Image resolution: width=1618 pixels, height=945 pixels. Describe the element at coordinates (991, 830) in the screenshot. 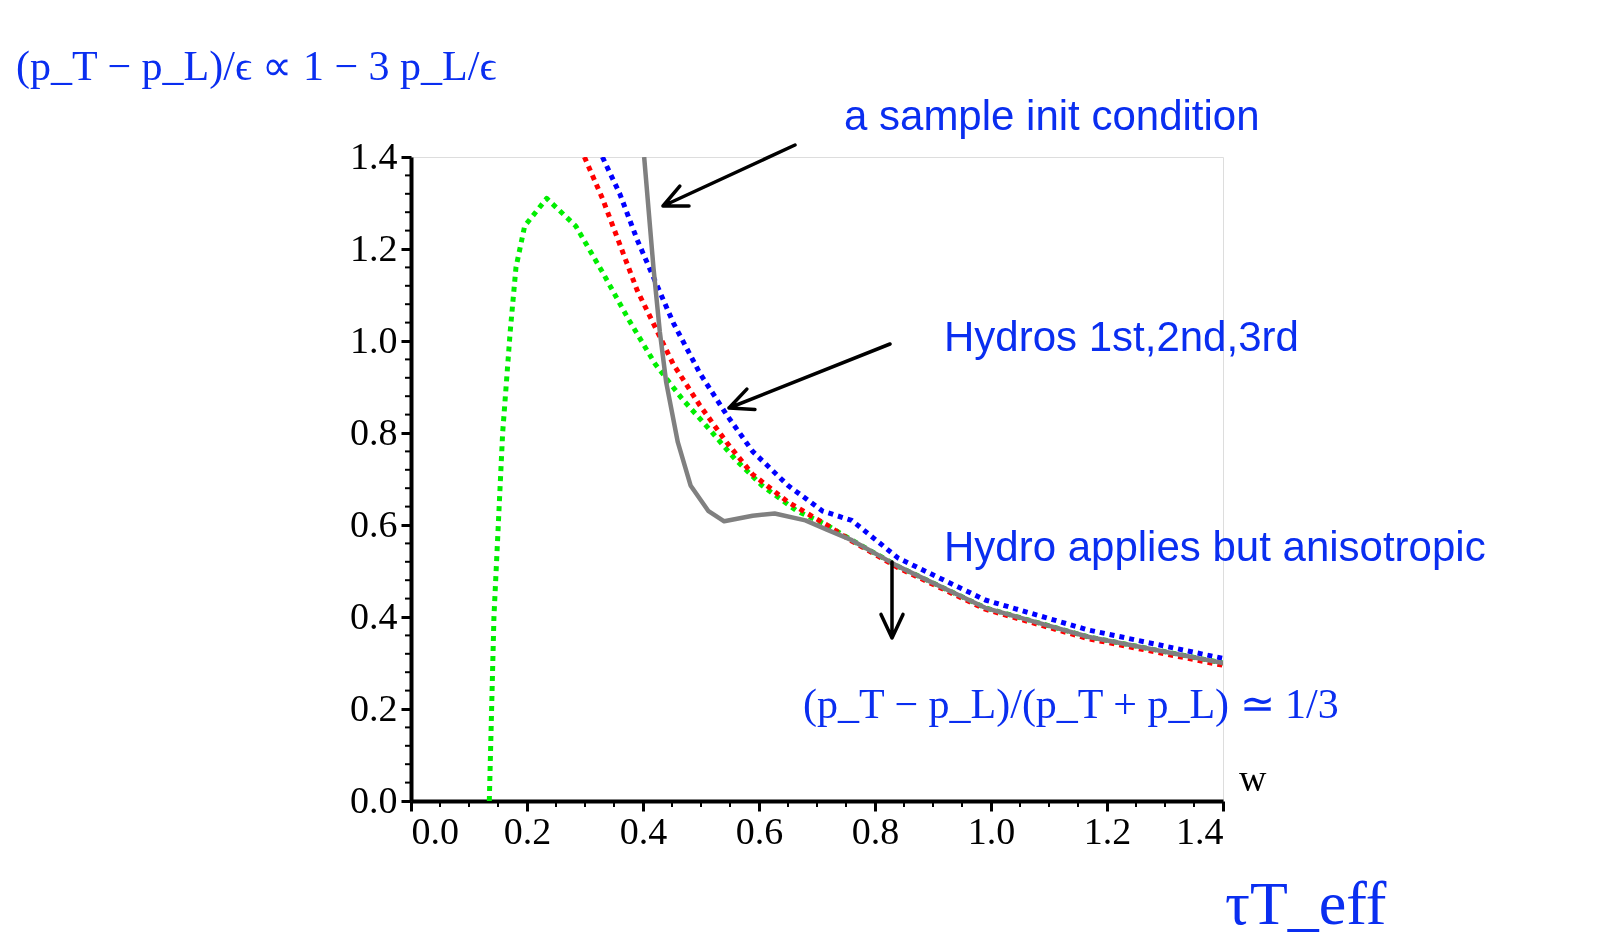

I see `x-tick-label: 1.0` at that location.